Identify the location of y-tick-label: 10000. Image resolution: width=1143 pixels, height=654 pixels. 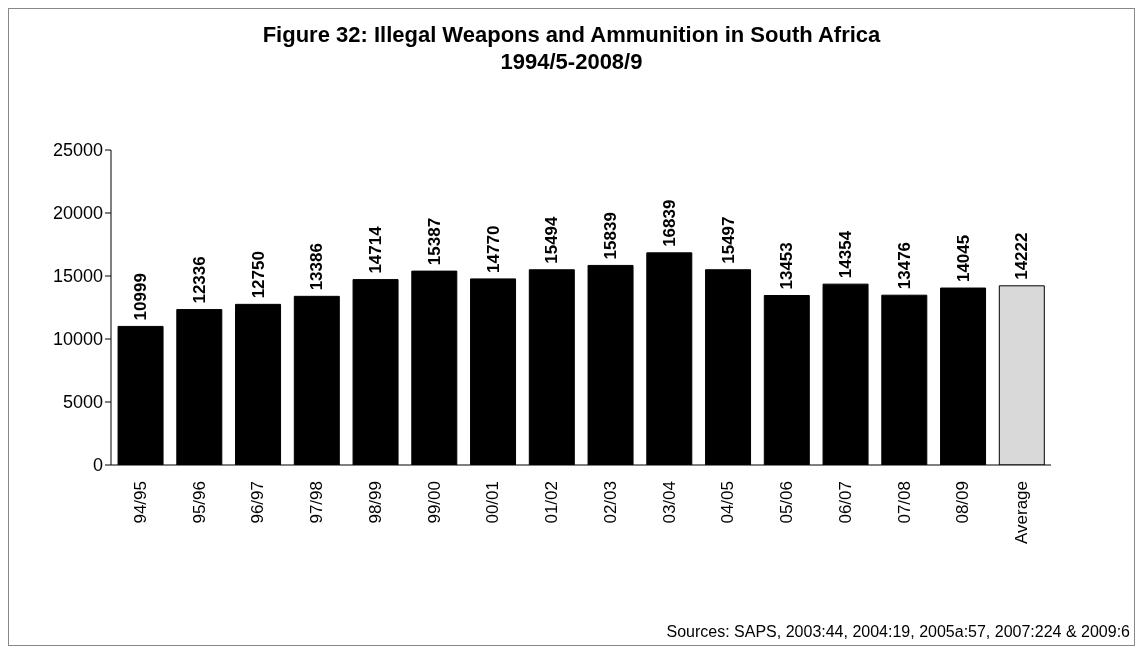
(77, 339).